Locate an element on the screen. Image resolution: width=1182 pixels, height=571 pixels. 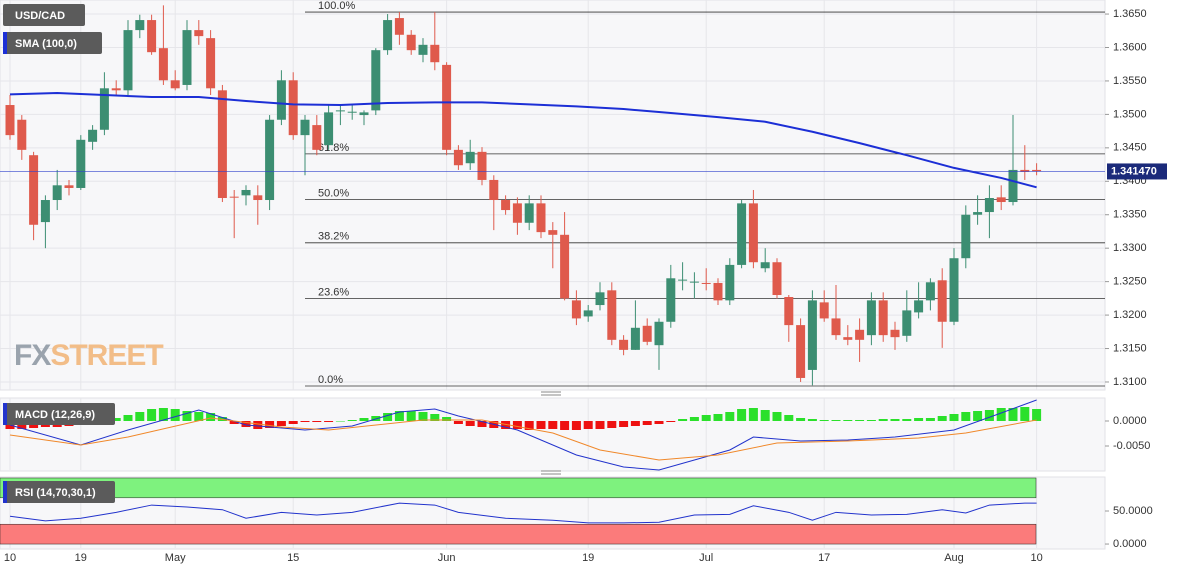
watermark: FXSTREET is located at coordinates (88, 355).